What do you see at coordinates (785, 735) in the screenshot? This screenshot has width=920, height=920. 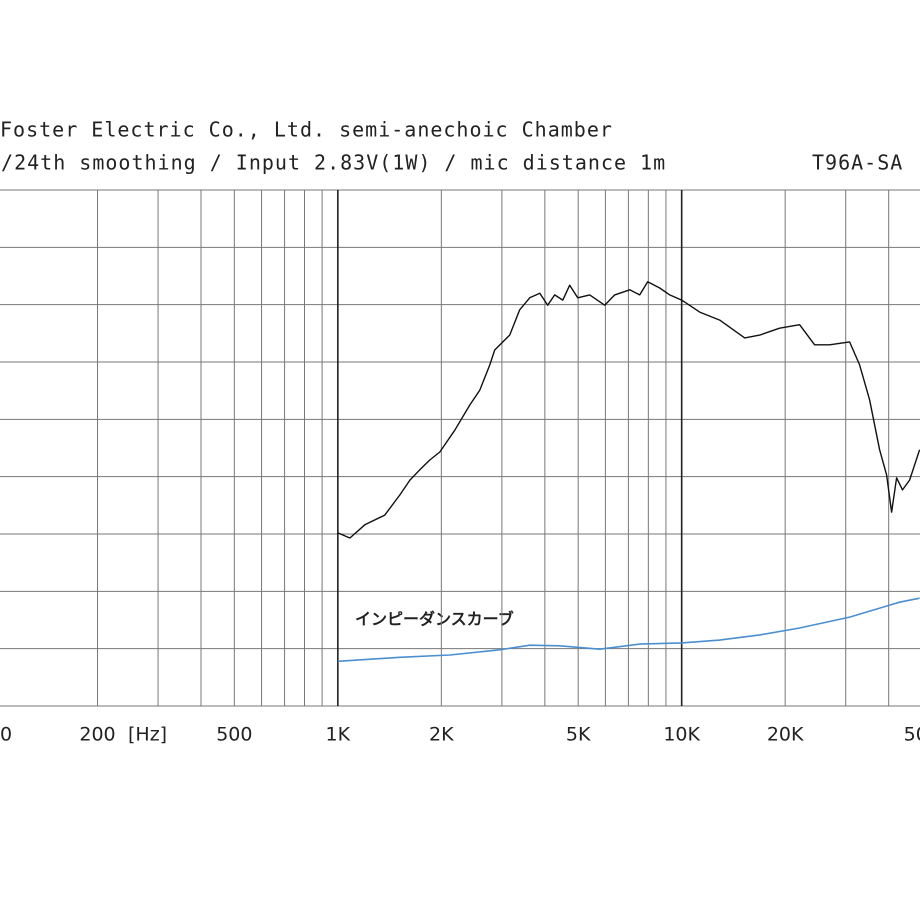 I see `x-tick-label: 20K` at bounding box center [785, 735].